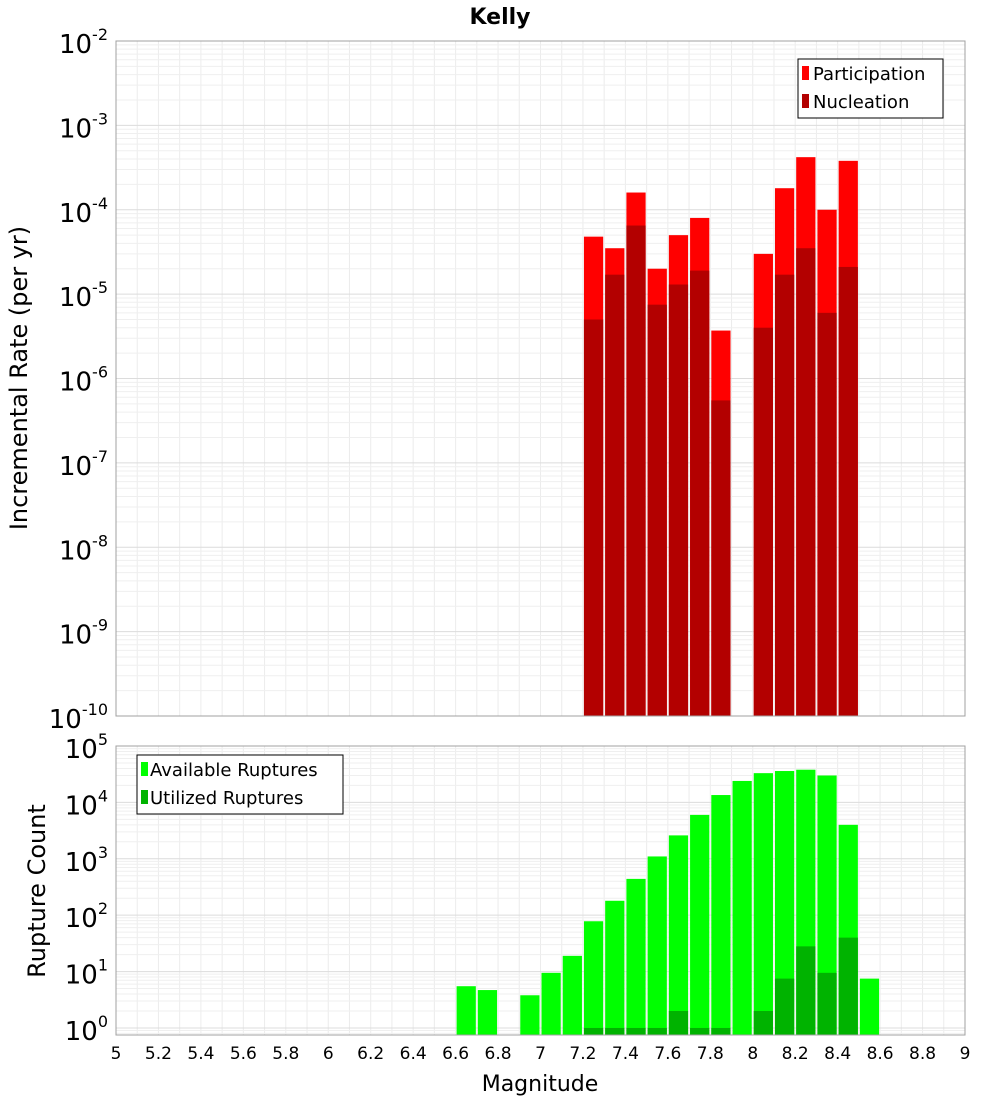 Image resolution: width=1000 pixels, height=1100 pixels. Describe the element at coordinates (83, 295) in the screenshot. I see `top-y-tick-label: 10⁻⁵` at that location.